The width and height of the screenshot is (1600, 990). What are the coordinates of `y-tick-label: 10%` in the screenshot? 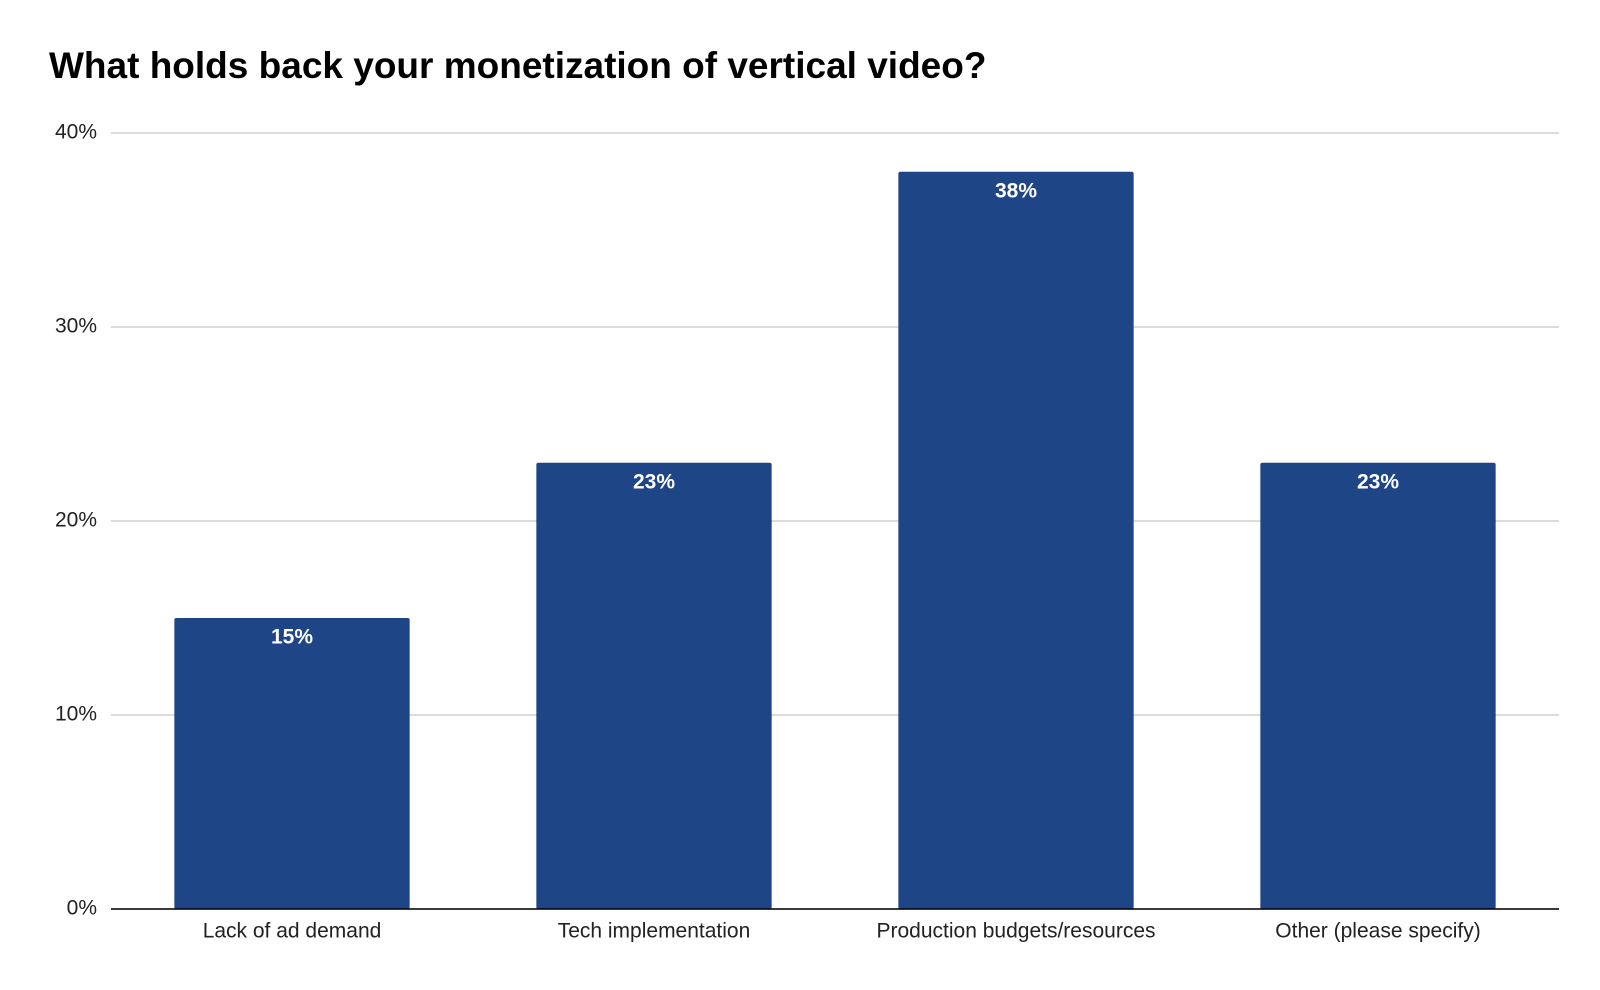 It's located at (76, 714).